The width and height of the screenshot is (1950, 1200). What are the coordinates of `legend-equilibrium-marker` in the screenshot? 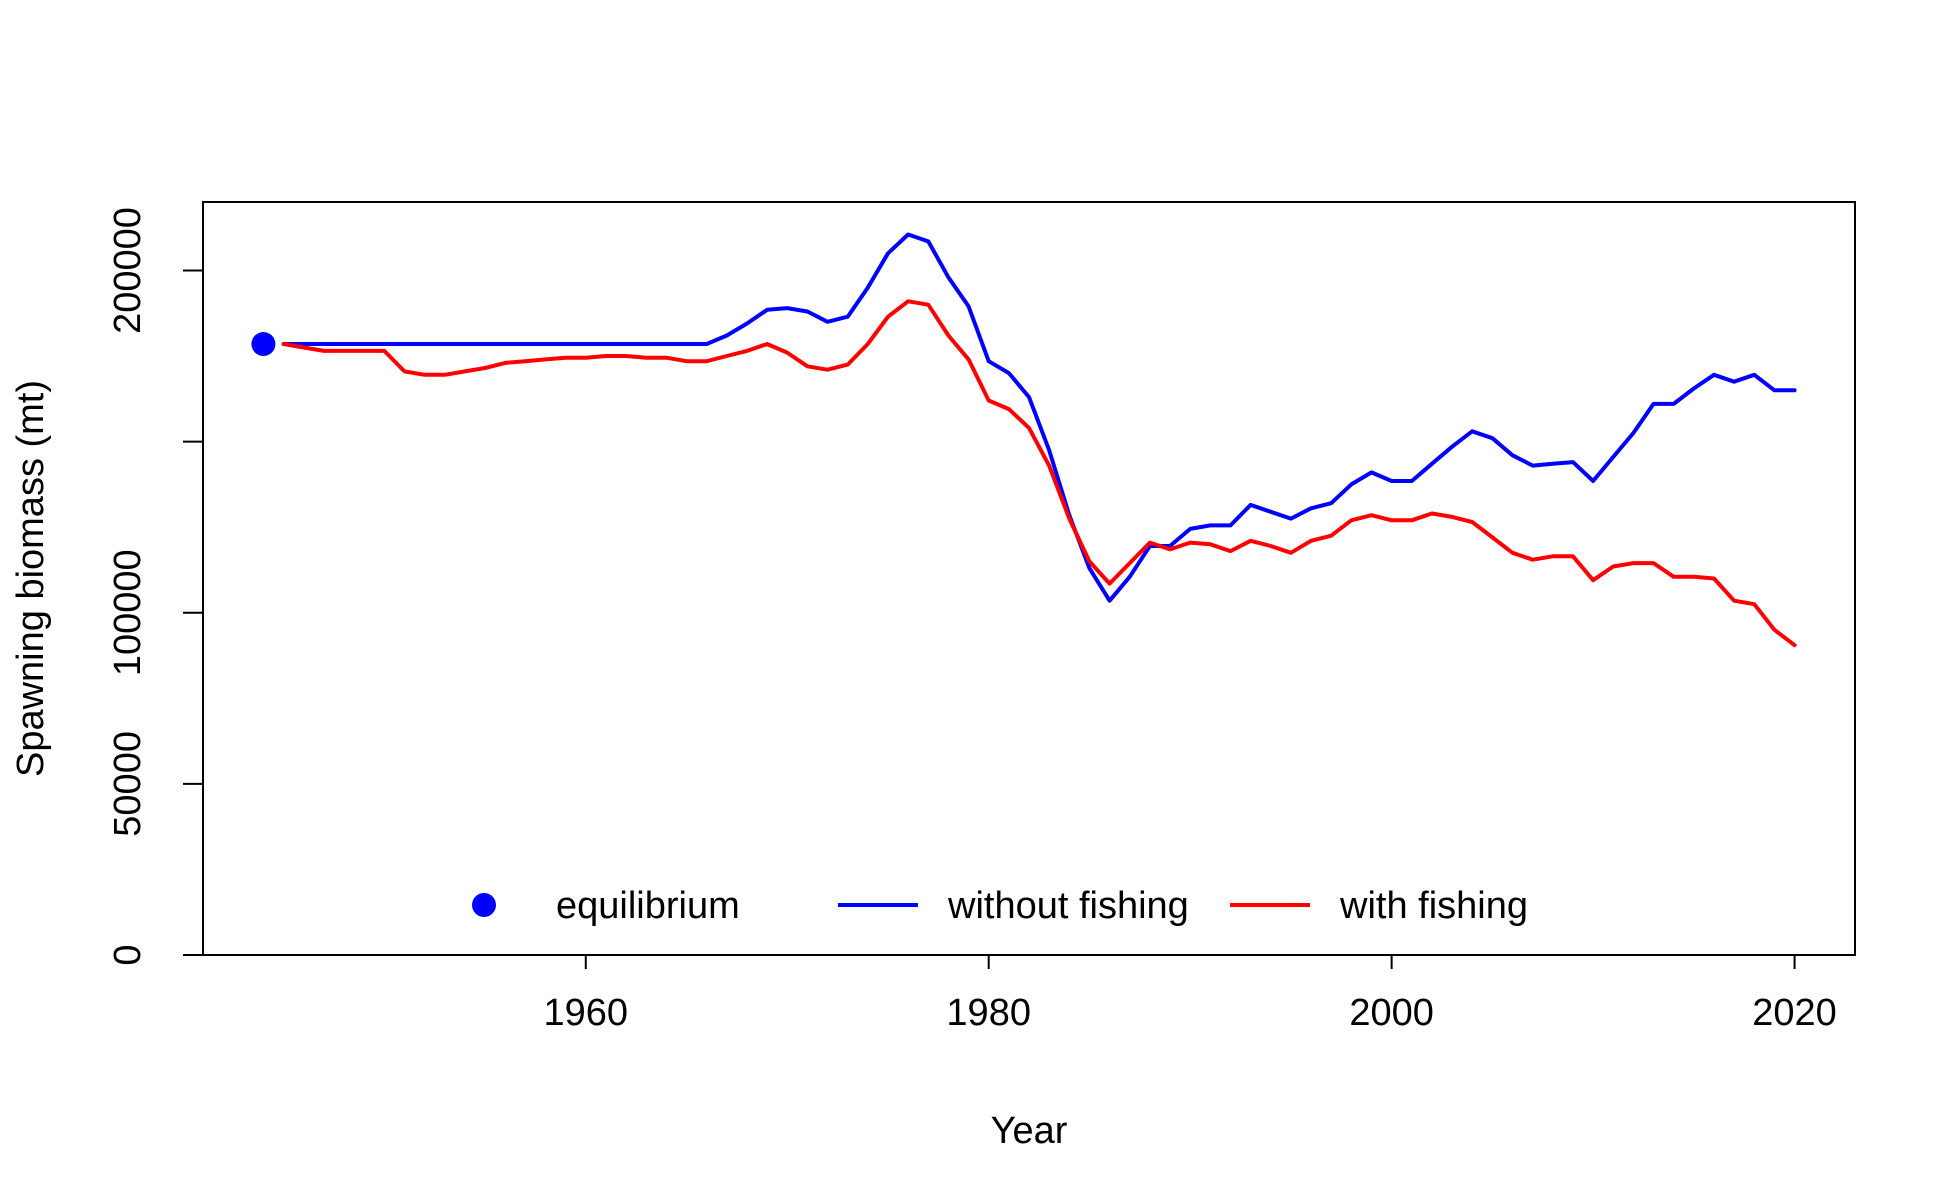 It's located at (484, 905).